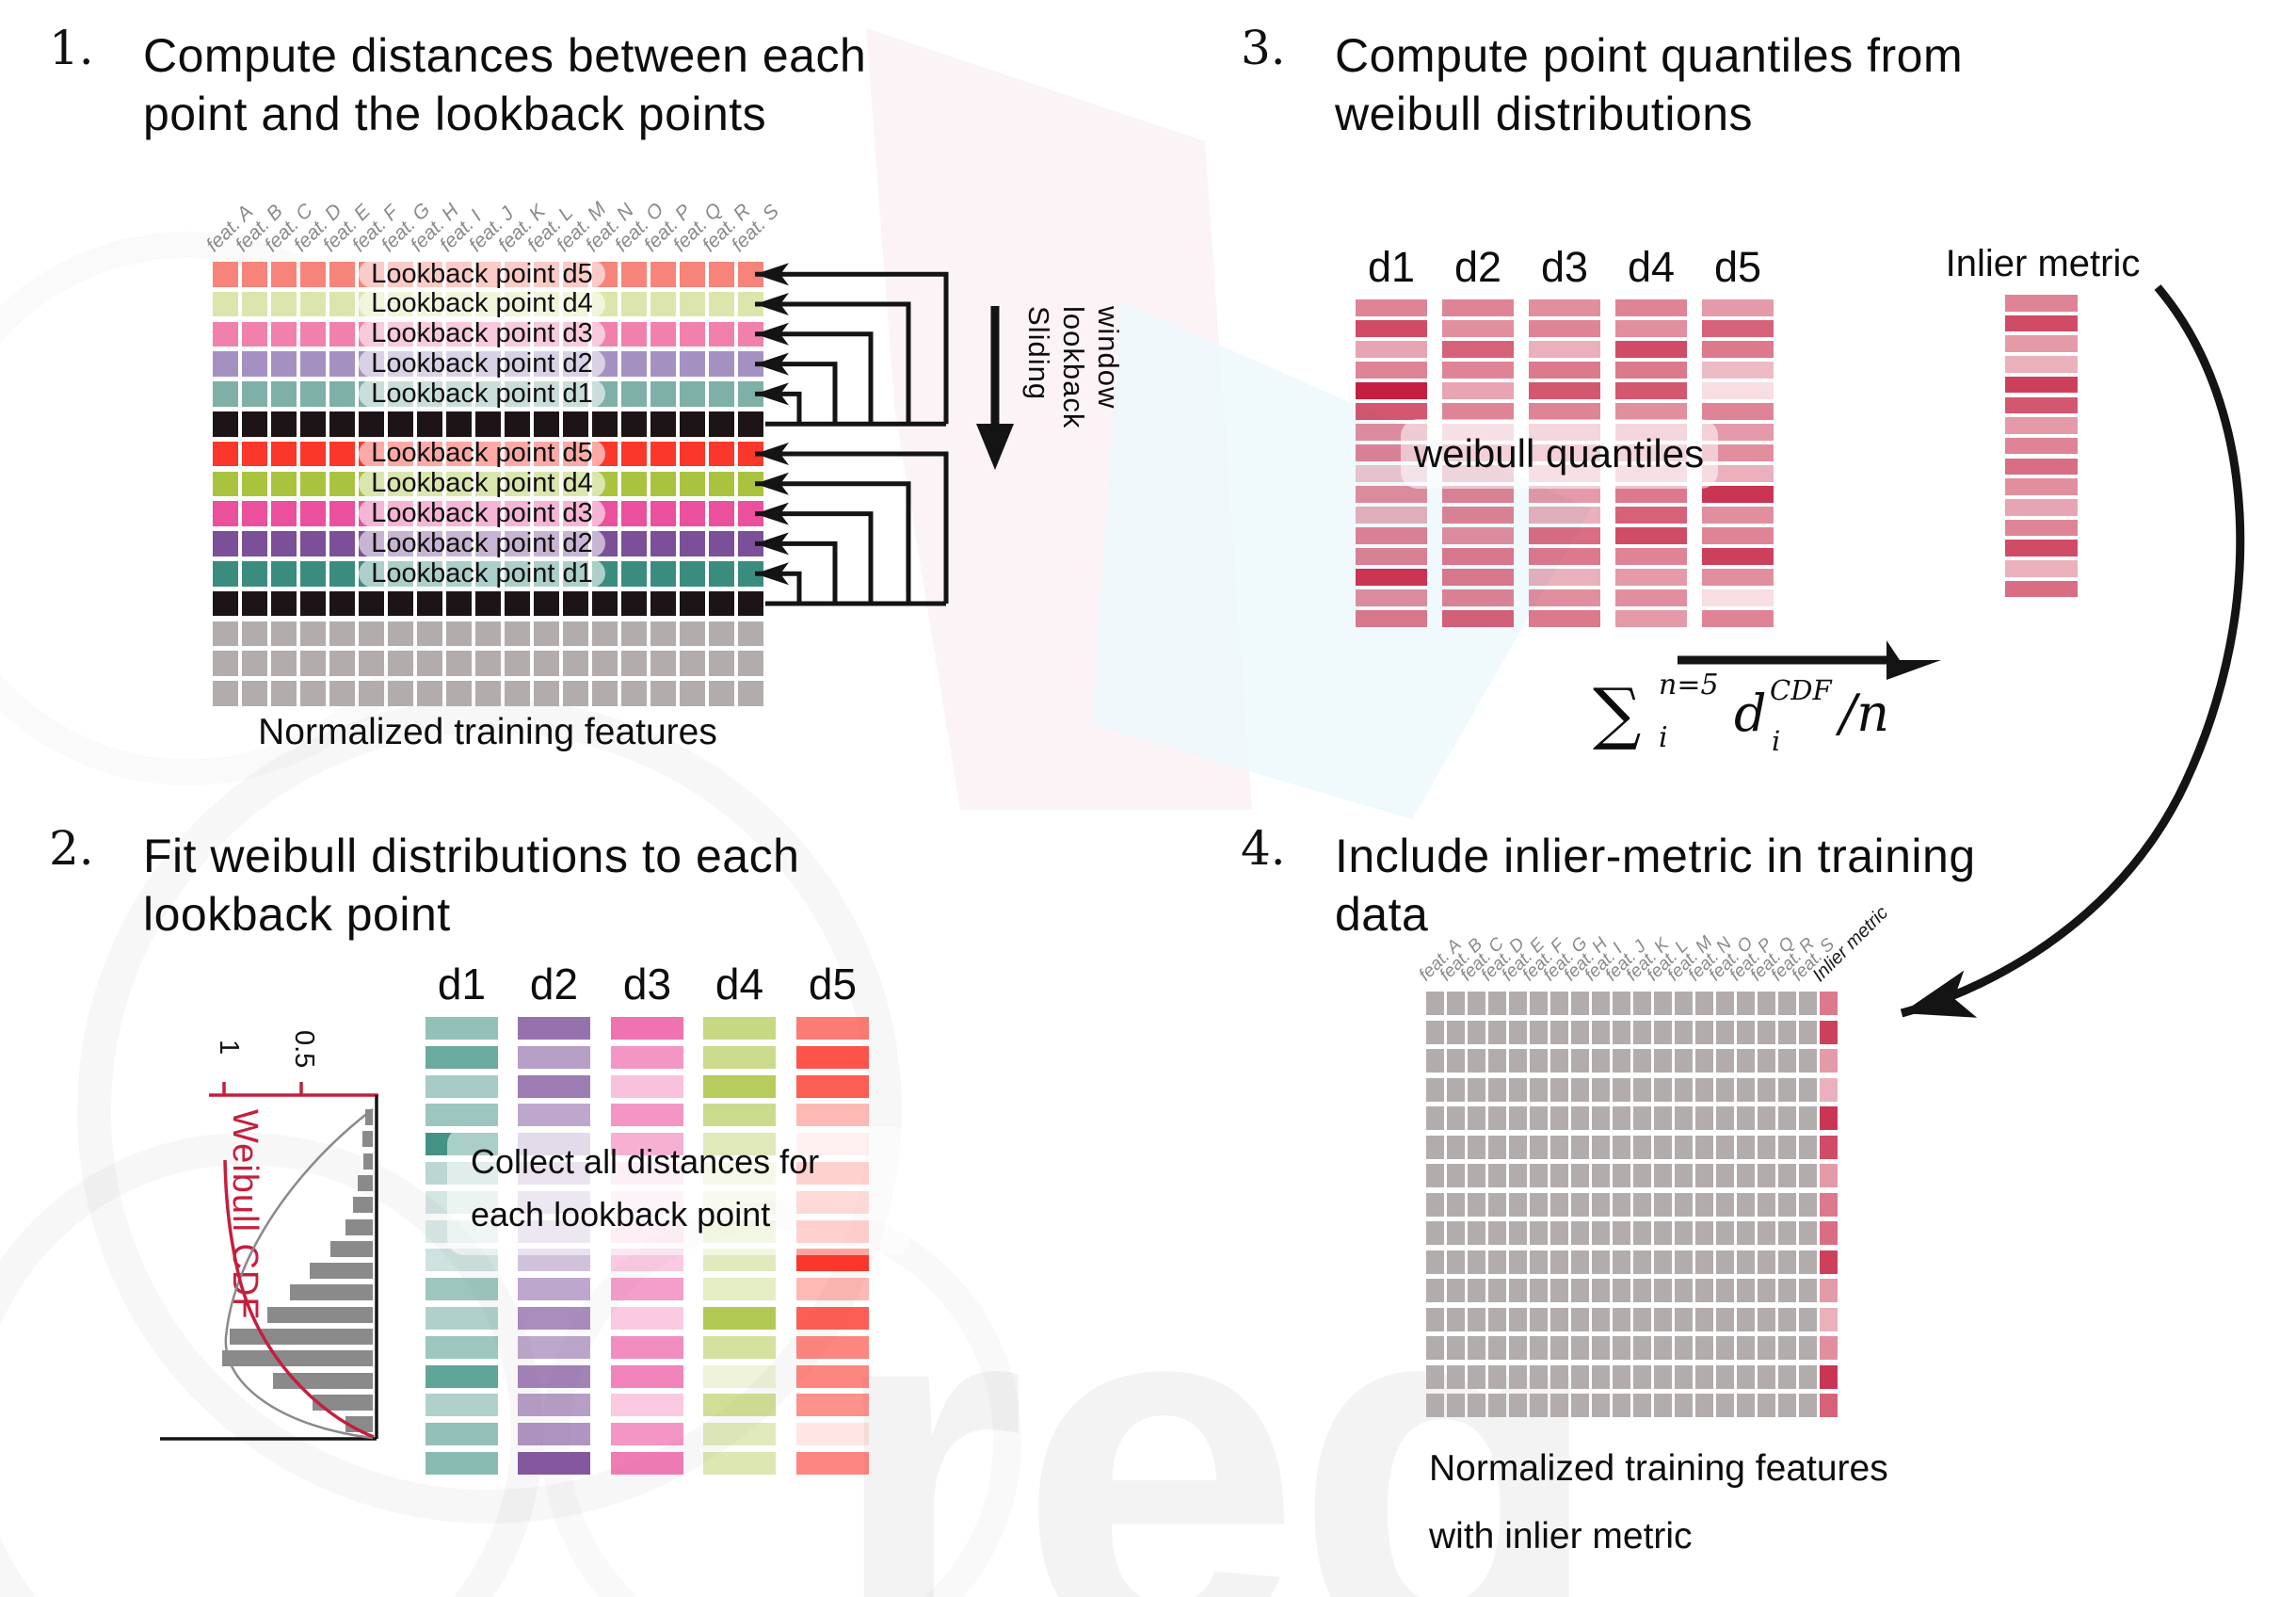 This screenshot has height=1597, width=2296. Describe the element at coordinates (482, 274) in the screenshot. I see `lookback-row-label: Lookback point d5` at that location.